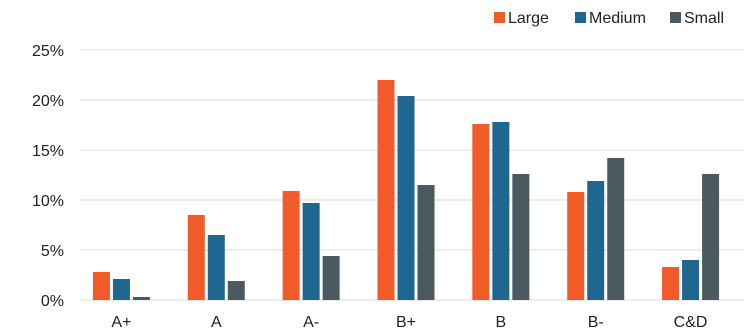 This screenshot has width=749, height=333. I want to click on x-tick-label: B-, so click(596, 322).